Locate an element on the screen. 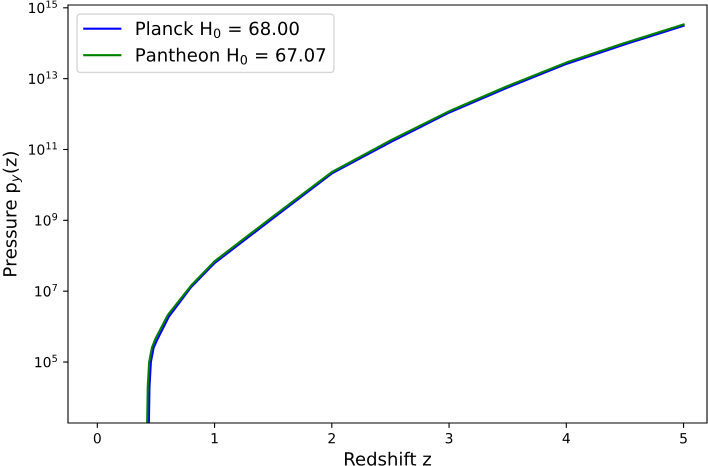 Image resolution: width=708 pixels, height=466 pixels. y-tick-label: 10$^{11}$ is located at coordinates (43, 148).